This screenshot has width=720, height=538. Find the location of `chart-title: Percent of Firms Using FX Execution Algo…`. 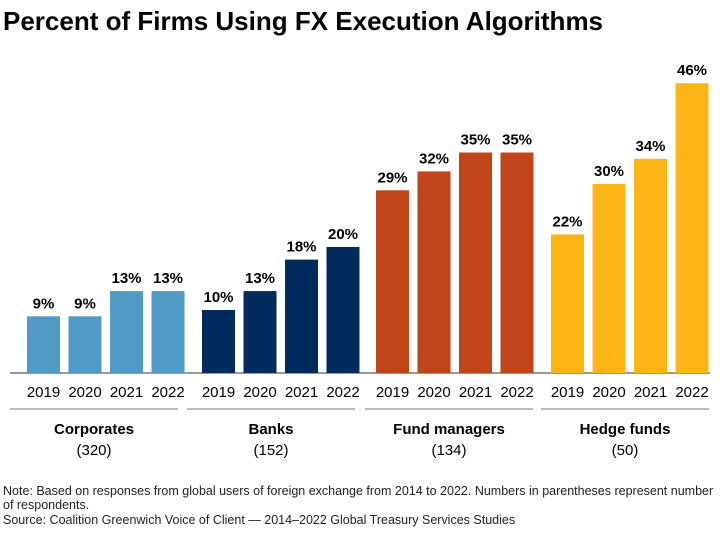

chart-title: Percent of Firms Using FX Execution Algo… is located at coordinates (303, 21).